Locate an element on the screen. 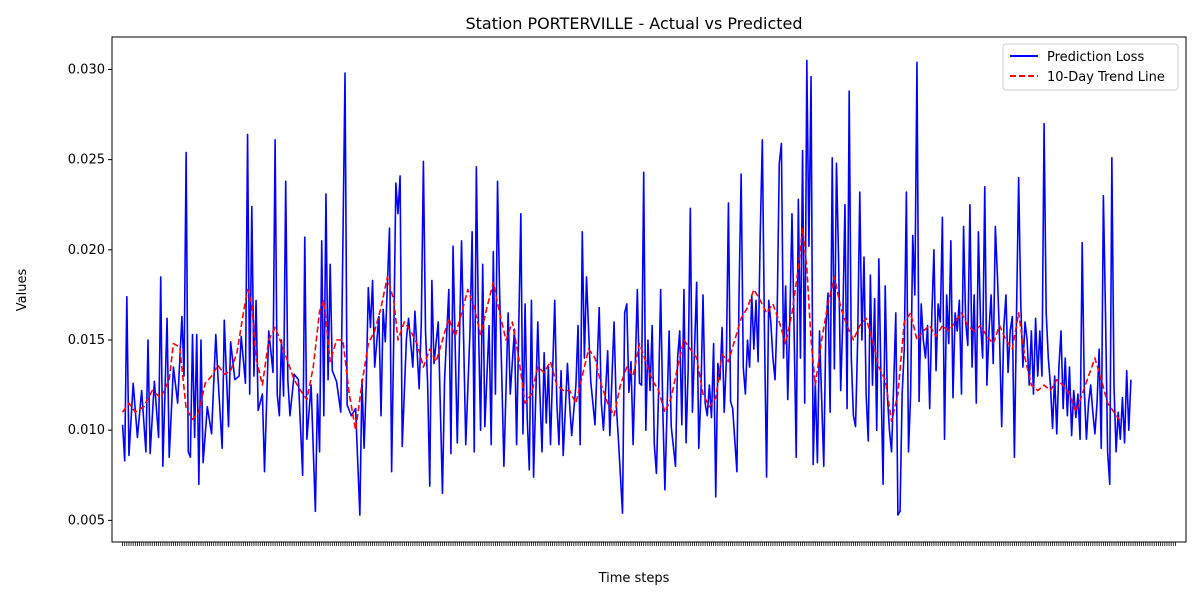 The width and height of the screenshot is (1200, 604). legend-label-prediction-loss: Prediction Loss is located at coordinates (1095, 57).